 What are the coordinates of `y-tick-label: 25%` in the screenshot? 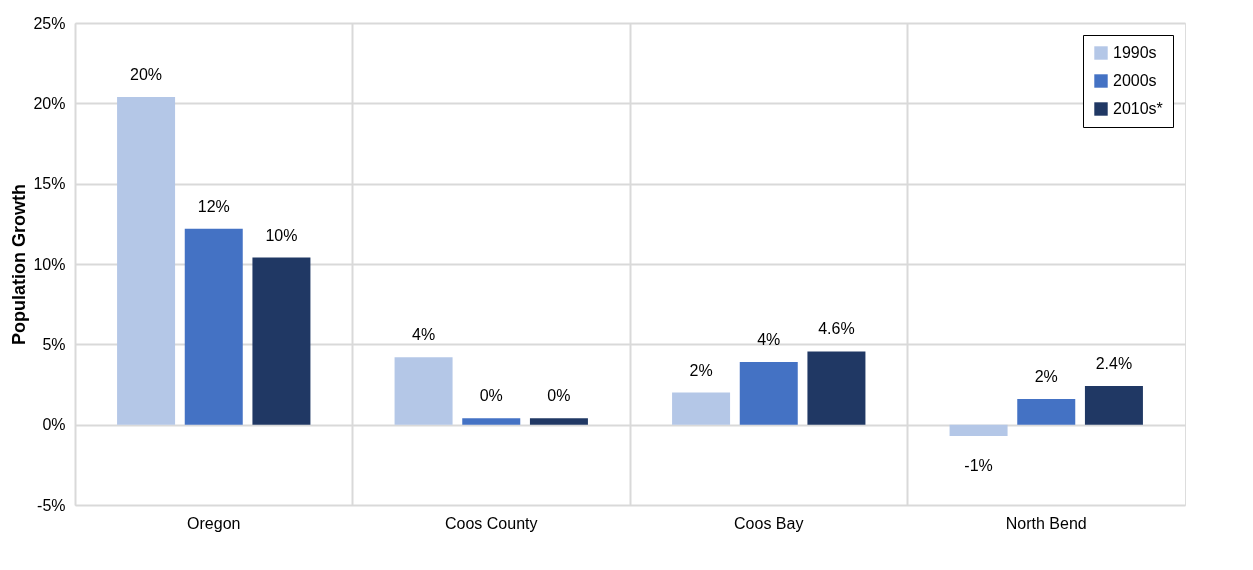 It's located at (49, 23).